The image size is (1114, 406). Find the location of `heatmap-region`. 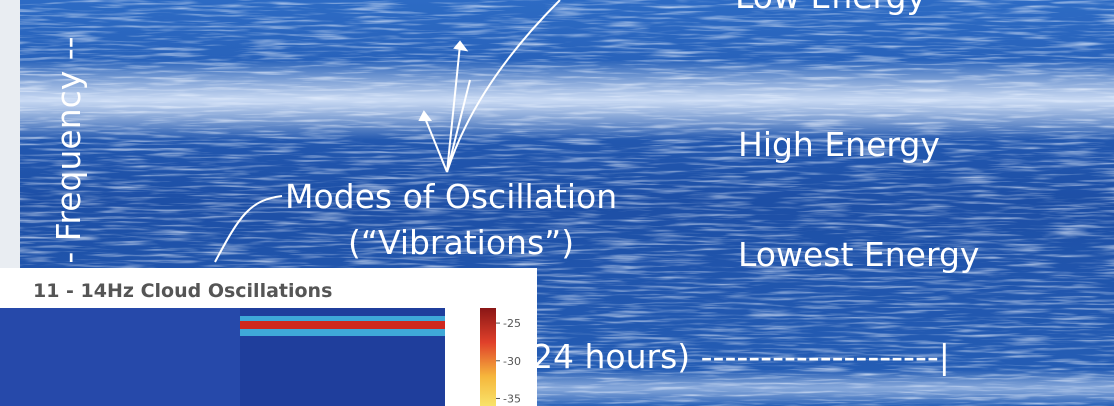

heatmap-region is located at coordinates (120, 357).